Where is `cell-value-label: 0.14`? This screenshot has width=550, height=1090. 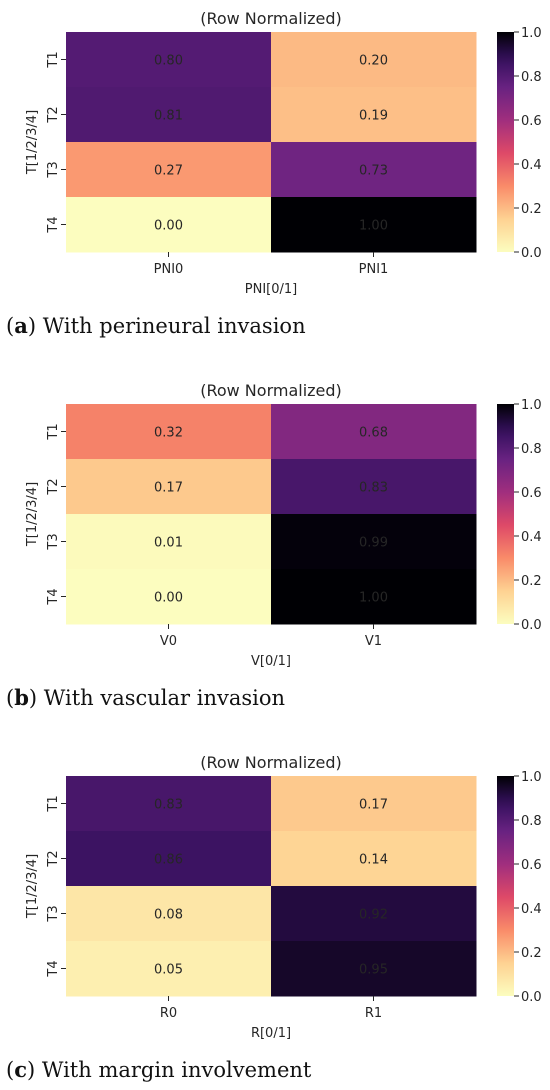 cell-value-label: 0.14 is located at coordinates (373, 860).